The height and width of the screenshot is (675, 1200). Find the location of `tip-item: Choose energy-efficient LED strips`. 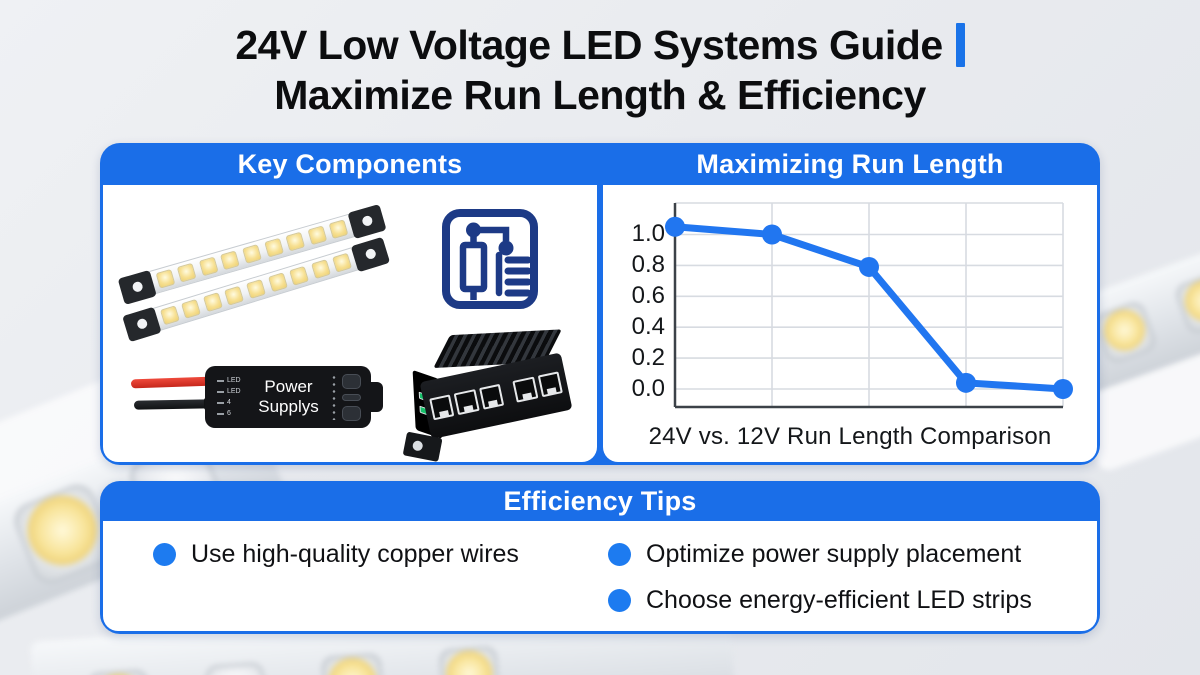

tip-item: Choose energy-efficient LED strips is located at coordinates (852, 600).